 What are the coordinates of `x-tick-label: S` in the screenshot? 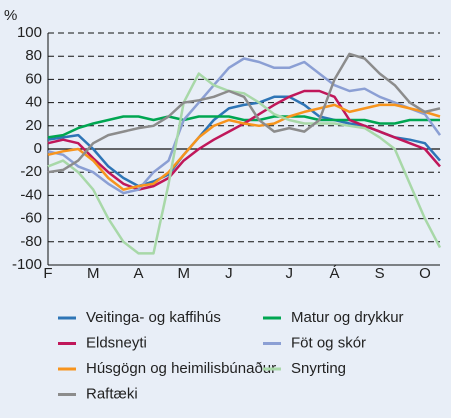 It's located at (380, 273).